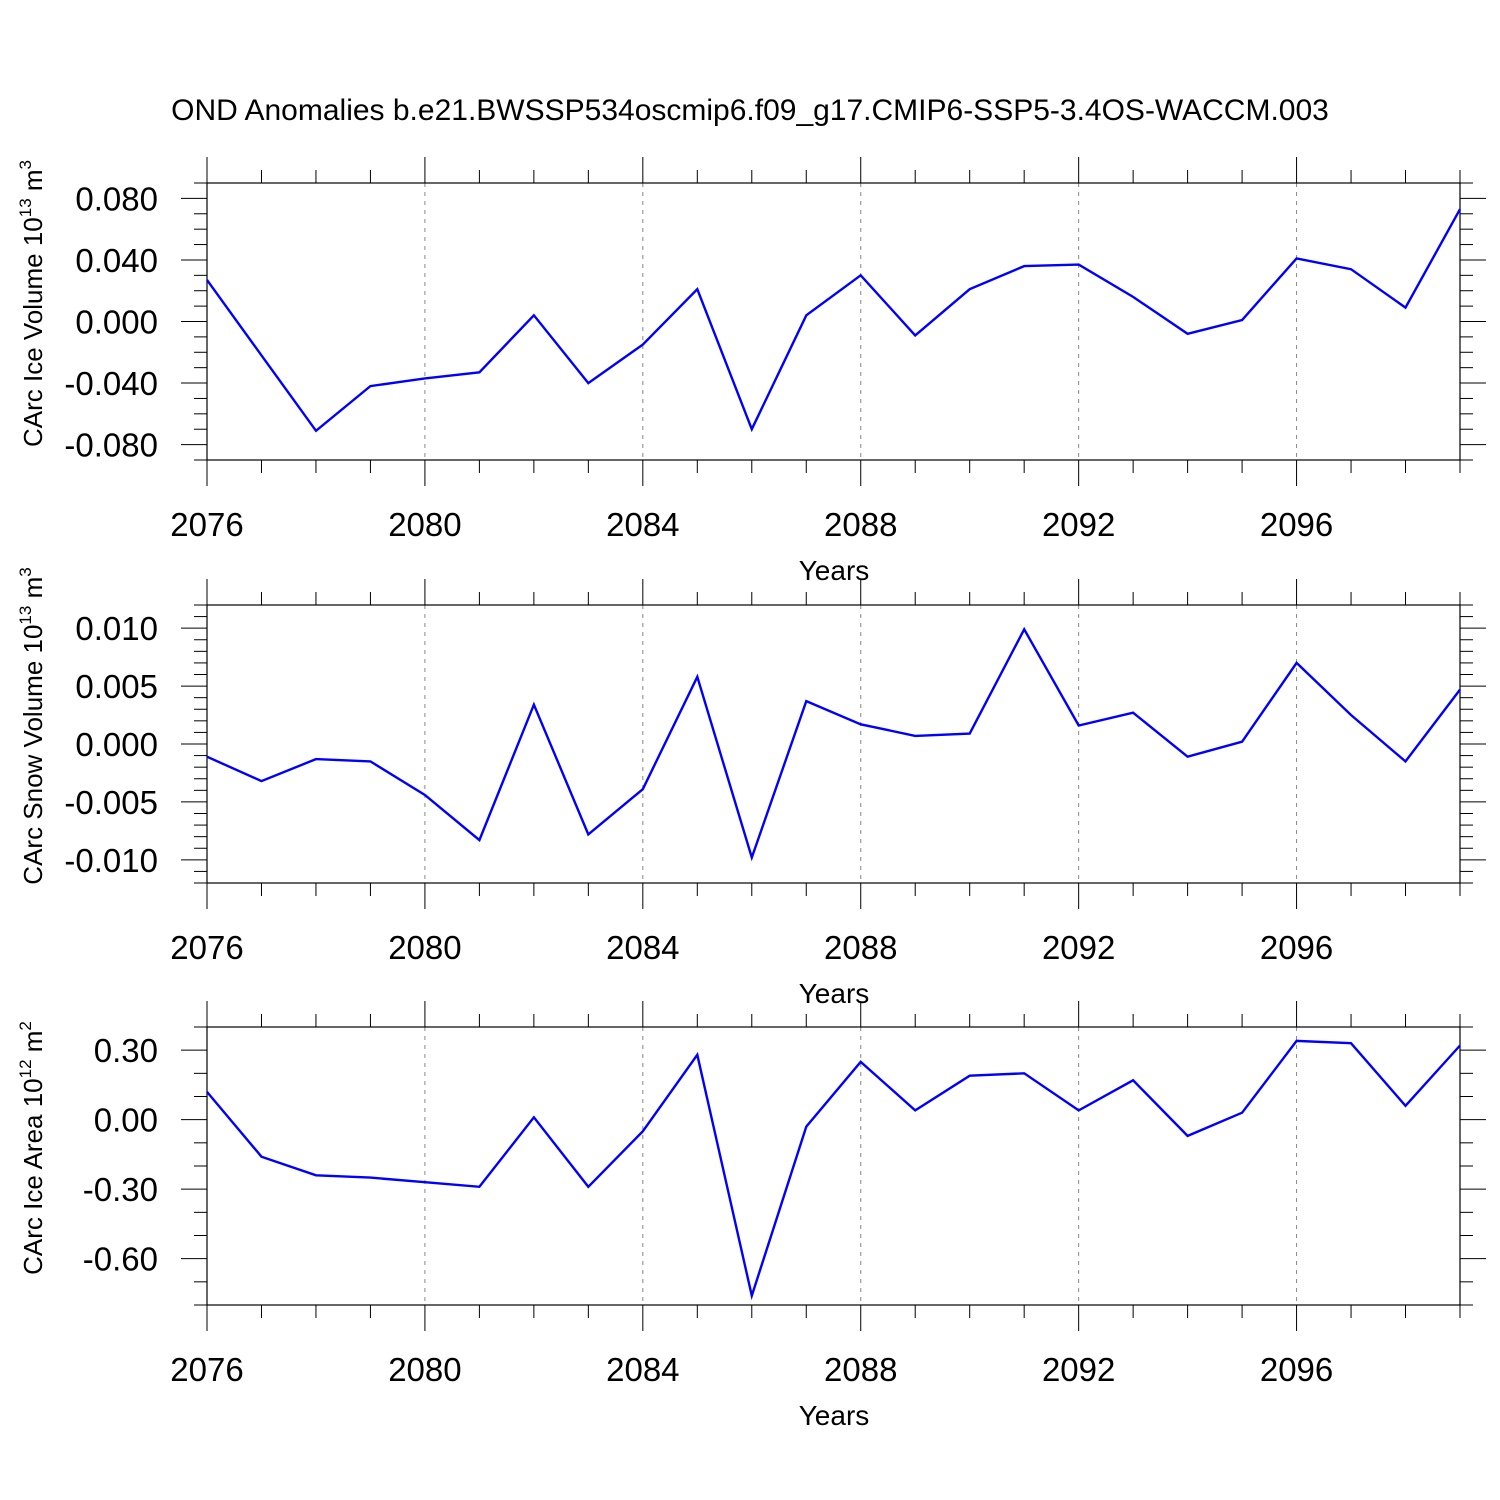 The height and width of the screenshot is (1500, 1500). I want to click on y-tick-label: -0.040, so click(111, 383).